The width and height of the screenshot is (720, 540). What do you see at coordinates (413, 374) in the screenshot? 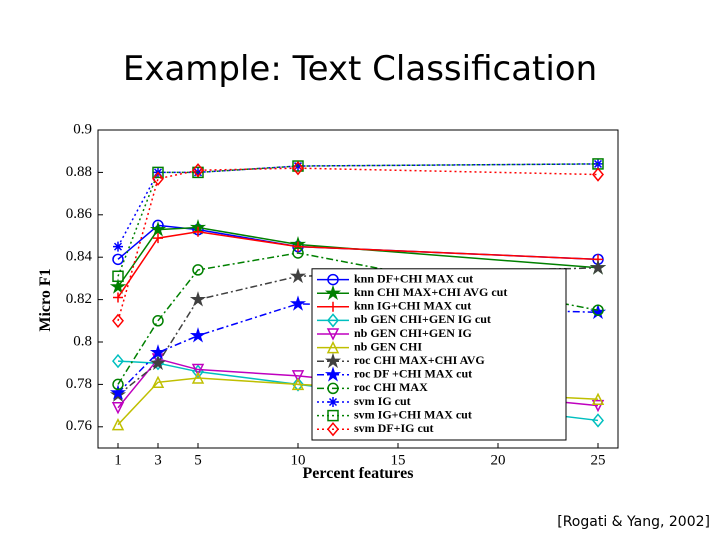
I see `legend-label: roc DF +CHI MAX cut` at bounding box center [413, 374].